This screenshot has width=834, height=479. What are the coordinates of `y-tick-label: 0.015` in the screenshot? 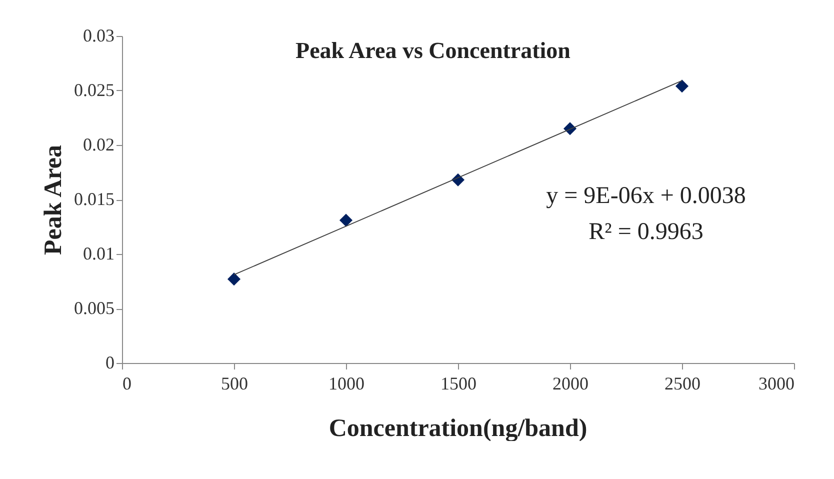 It's located at (94, 199).